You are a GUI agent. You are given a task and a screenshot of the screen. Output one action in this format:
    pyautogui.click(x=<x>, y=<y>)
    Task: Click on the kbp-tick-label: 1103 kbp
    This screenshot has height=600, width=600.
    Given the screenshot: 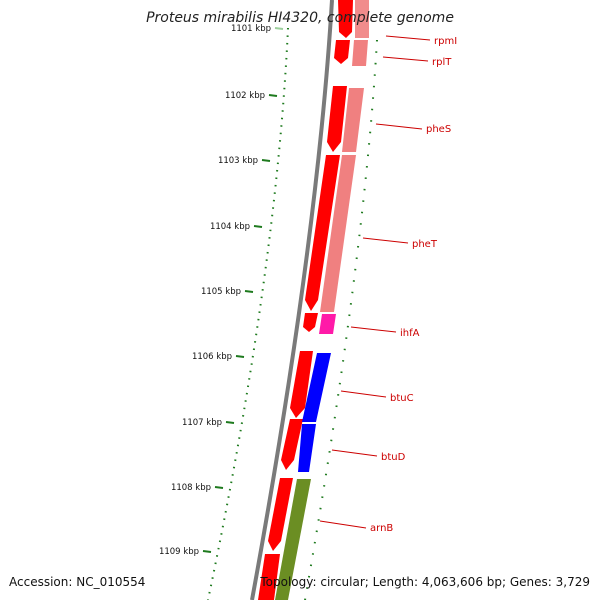 What is the action you would take?
    pyautogui.click(x=238, y=161)
    